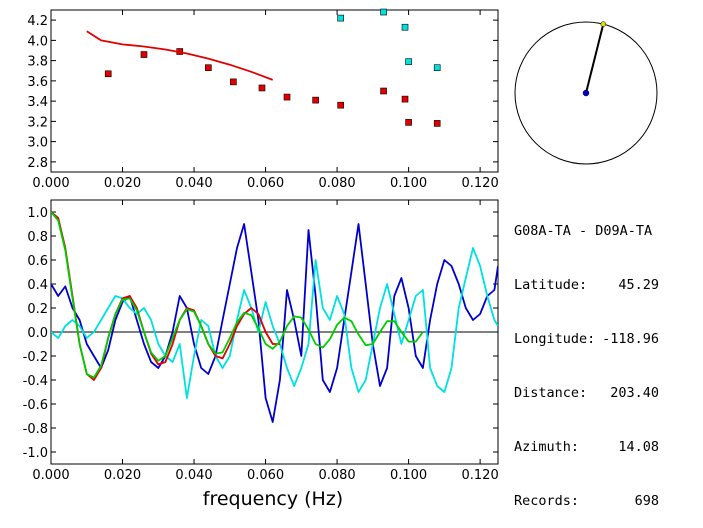 The width and height of the screenshot is (703, 528). Describe the element at coordinates (634, 393) in the screenshot. I see `info-value: 203.40` at that location.